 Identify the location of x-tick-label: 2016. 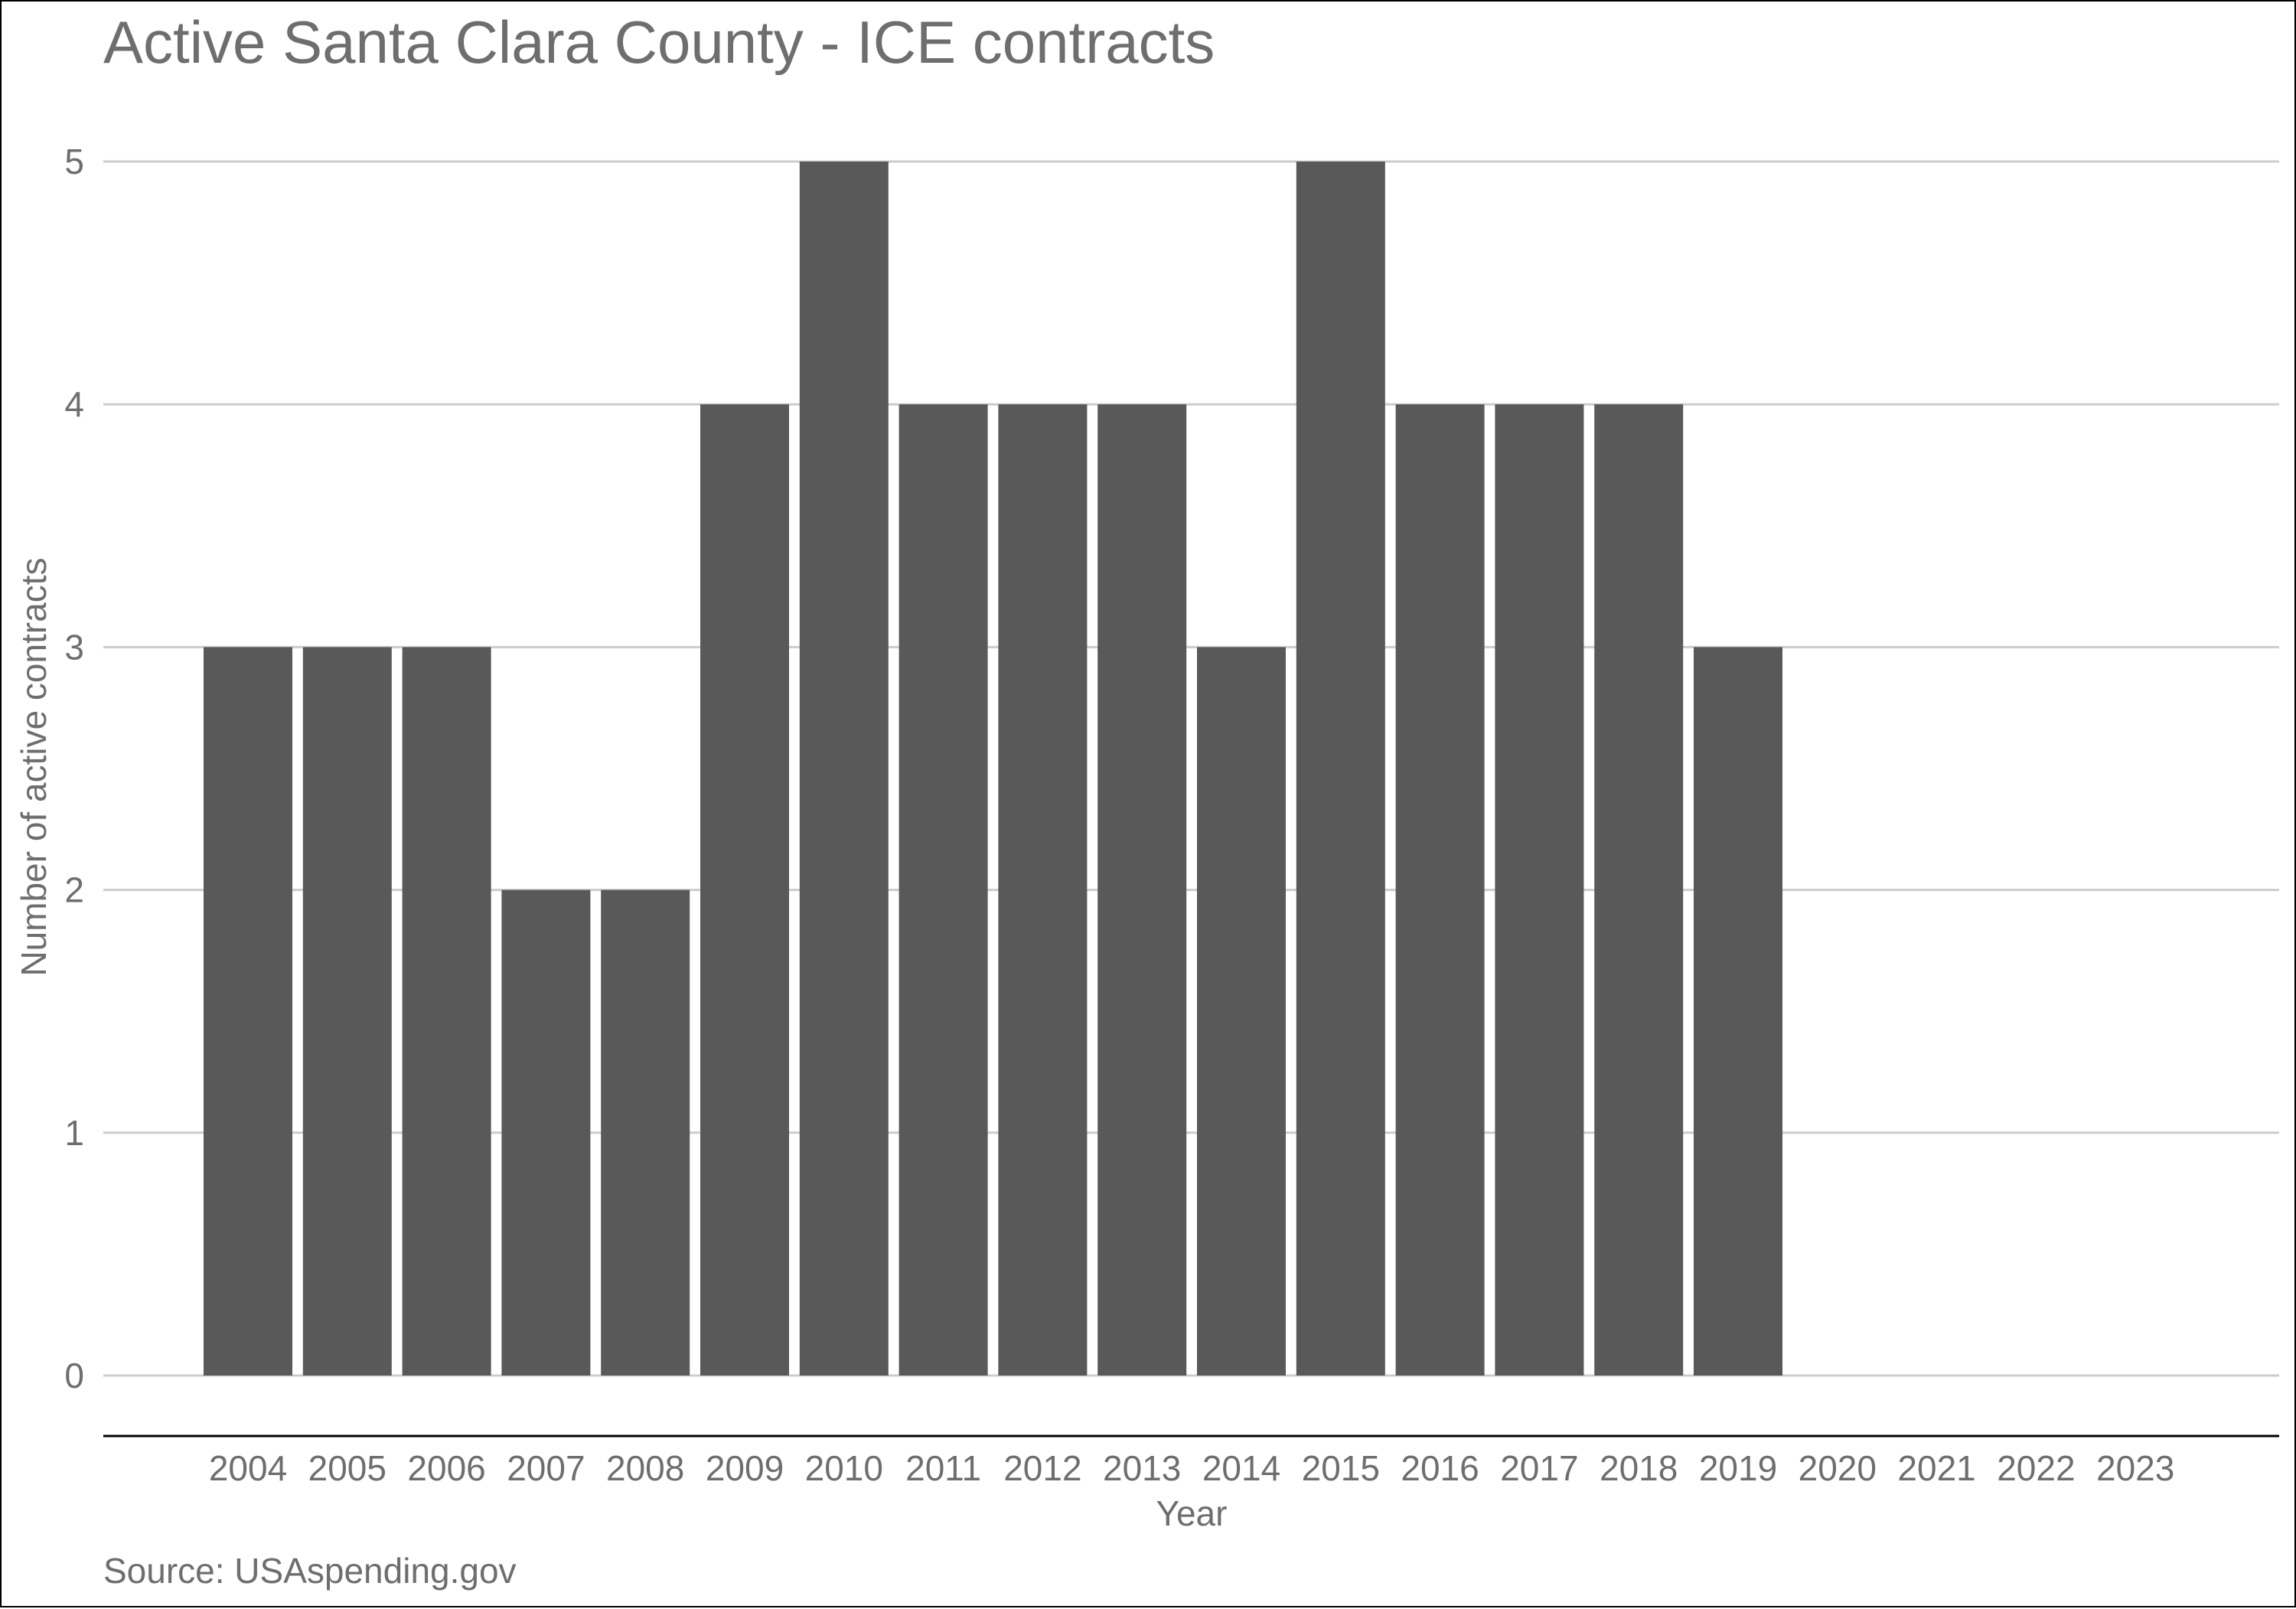
(1440, 1468).